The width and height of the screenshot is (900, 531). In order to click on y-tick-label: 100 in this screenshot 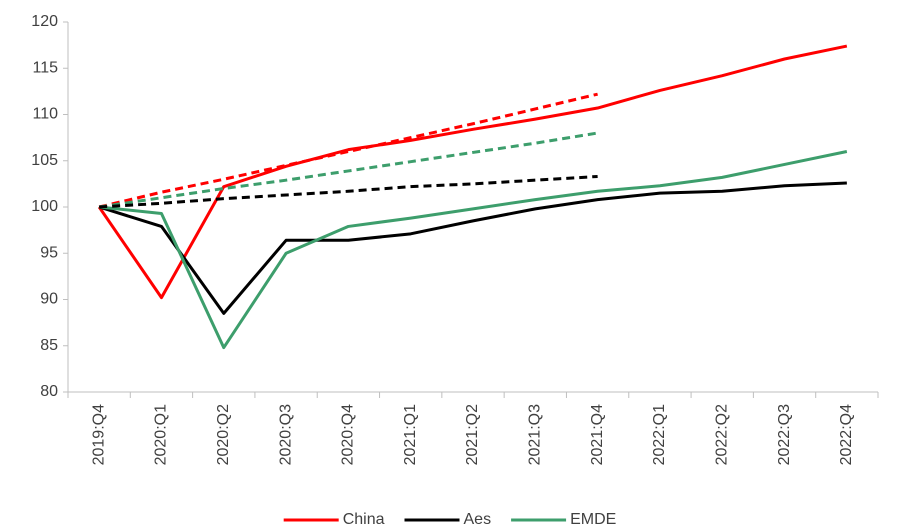, I will do `click(44, 206)`.